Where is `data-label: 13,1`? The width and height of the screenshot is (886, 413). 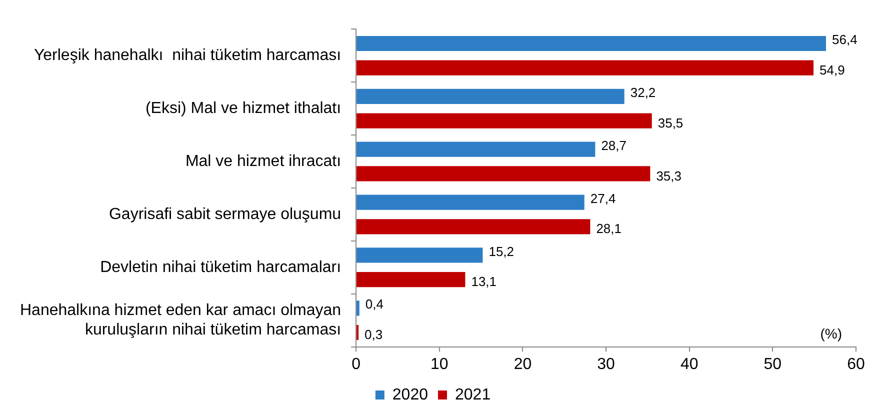
data-label: 13,1 is located at coordinates (484, 282).